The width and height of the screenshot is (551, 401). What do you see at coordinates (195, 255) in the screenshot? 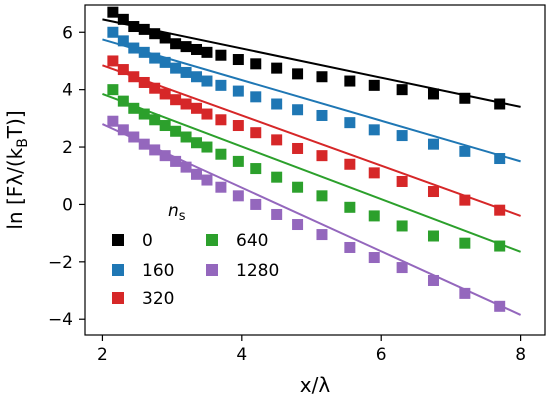
I see `legend: ns 0 160 320 640 1280` at bounding box center [195, 255].